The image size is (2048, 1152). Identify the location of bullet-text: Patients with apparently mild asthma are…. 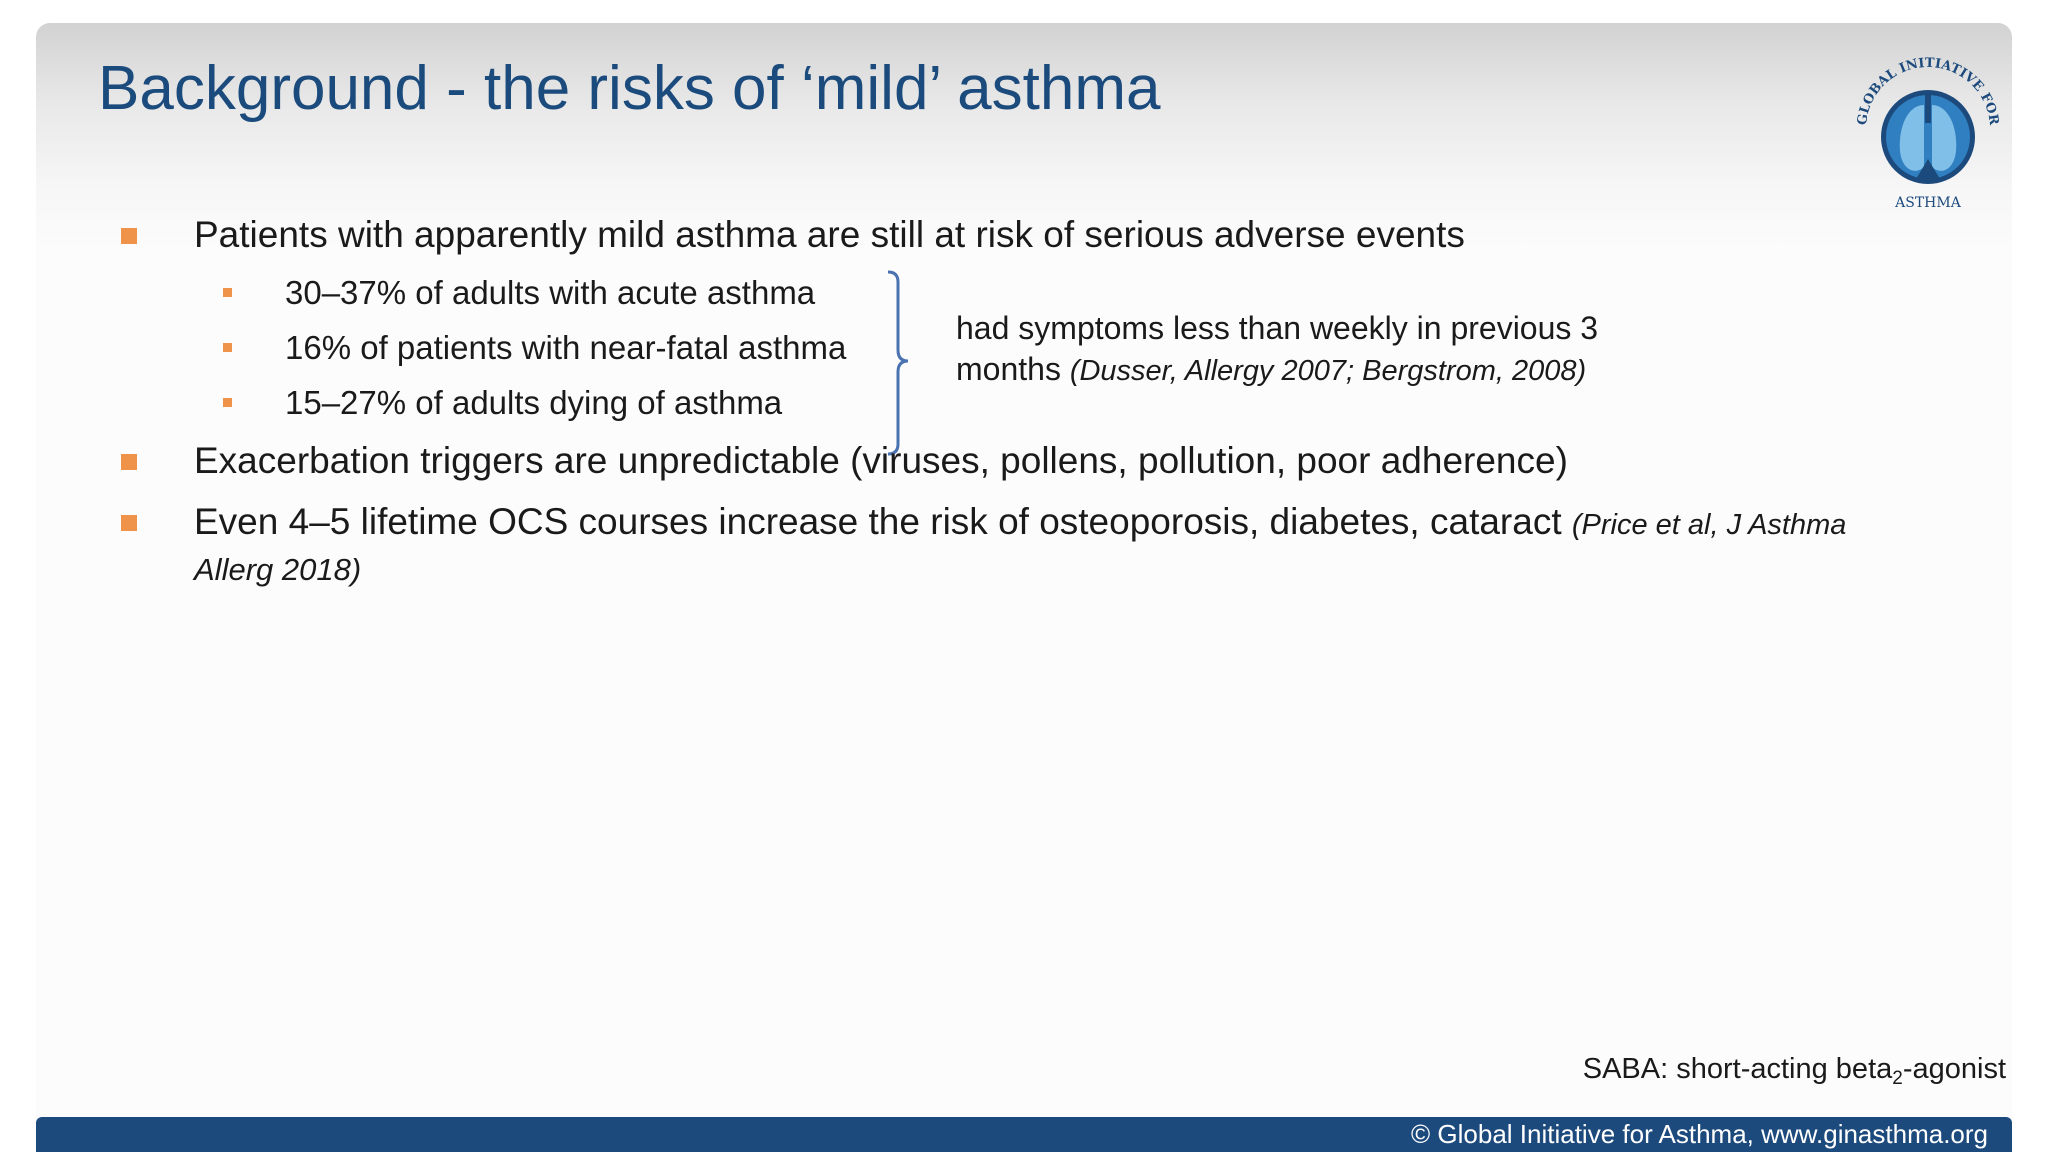
(829, 234).